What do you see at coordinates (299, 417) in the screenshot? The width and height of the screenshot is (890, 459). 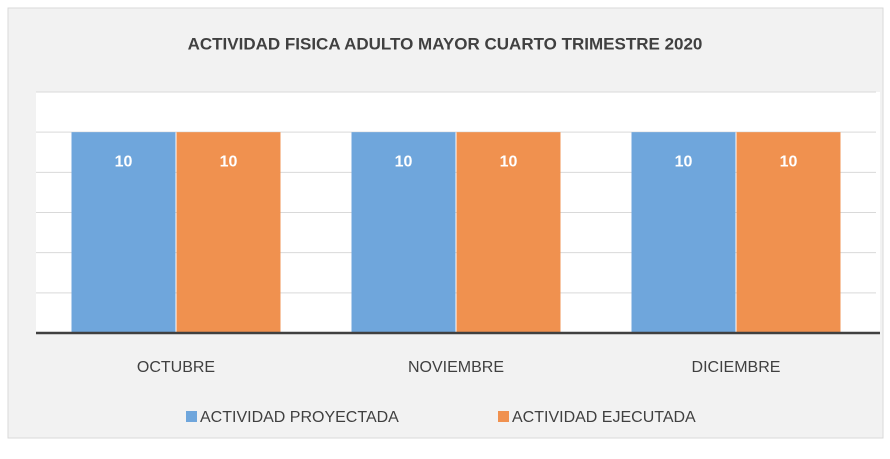 I see `legend-label: ACTIVIDAD PROYECTADA` at bounding box center [299, 417].